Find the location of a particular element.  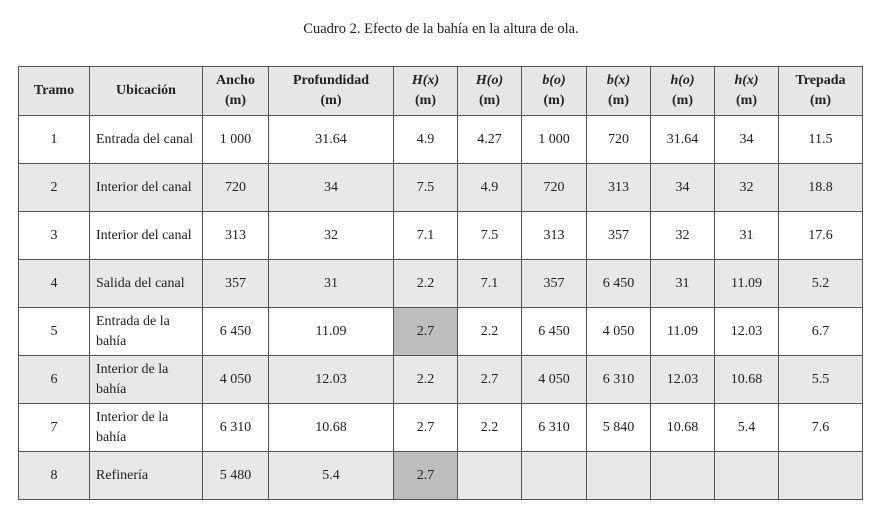

table-cell: 7.5 is located at coordinates (425, 187).